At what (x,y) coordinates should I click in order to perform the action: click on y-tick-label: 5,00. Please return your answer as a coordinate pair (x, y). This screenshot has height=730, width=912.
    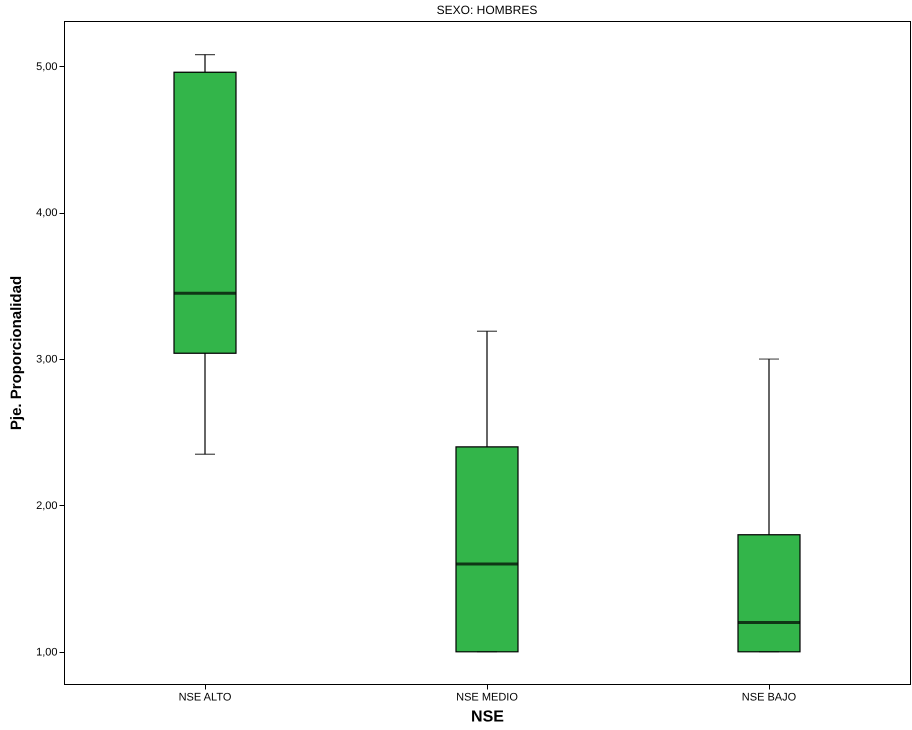
    Looking at the image, I should click on (47, 66).